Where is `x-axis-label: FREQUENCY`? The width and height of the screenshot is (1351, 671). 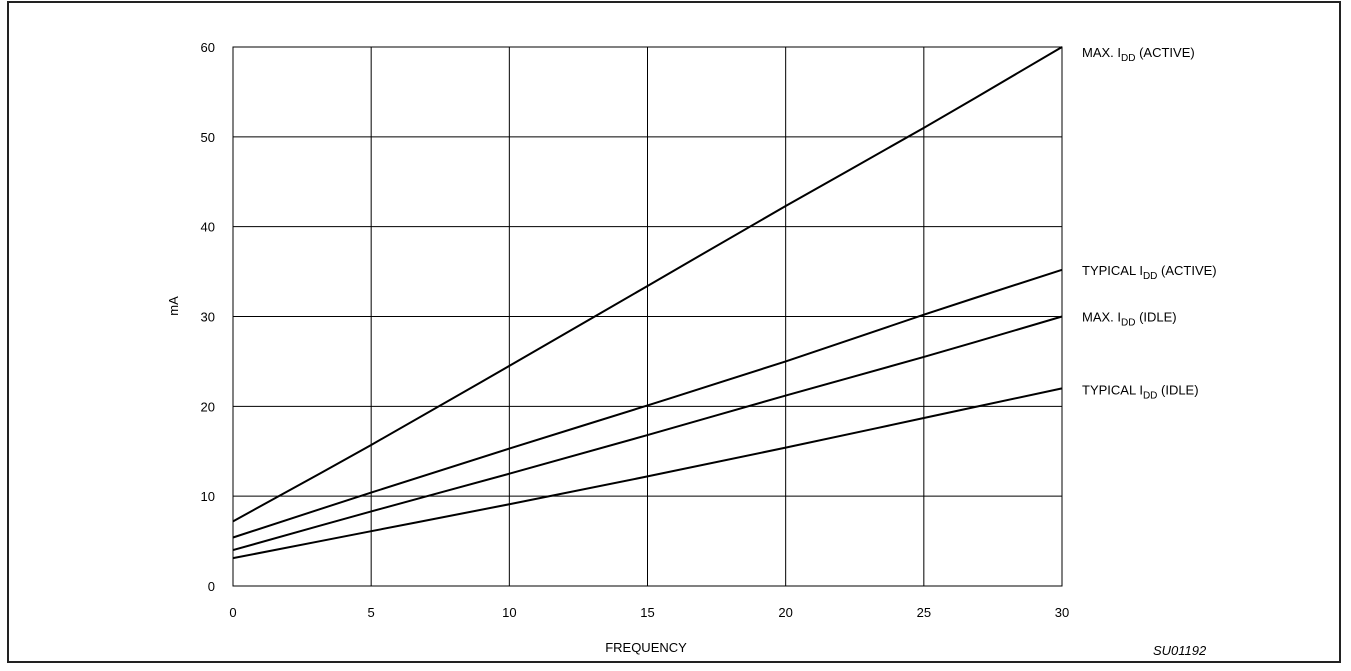
x-axis-label: FREQUENCY is located at coordinates (646, 647).